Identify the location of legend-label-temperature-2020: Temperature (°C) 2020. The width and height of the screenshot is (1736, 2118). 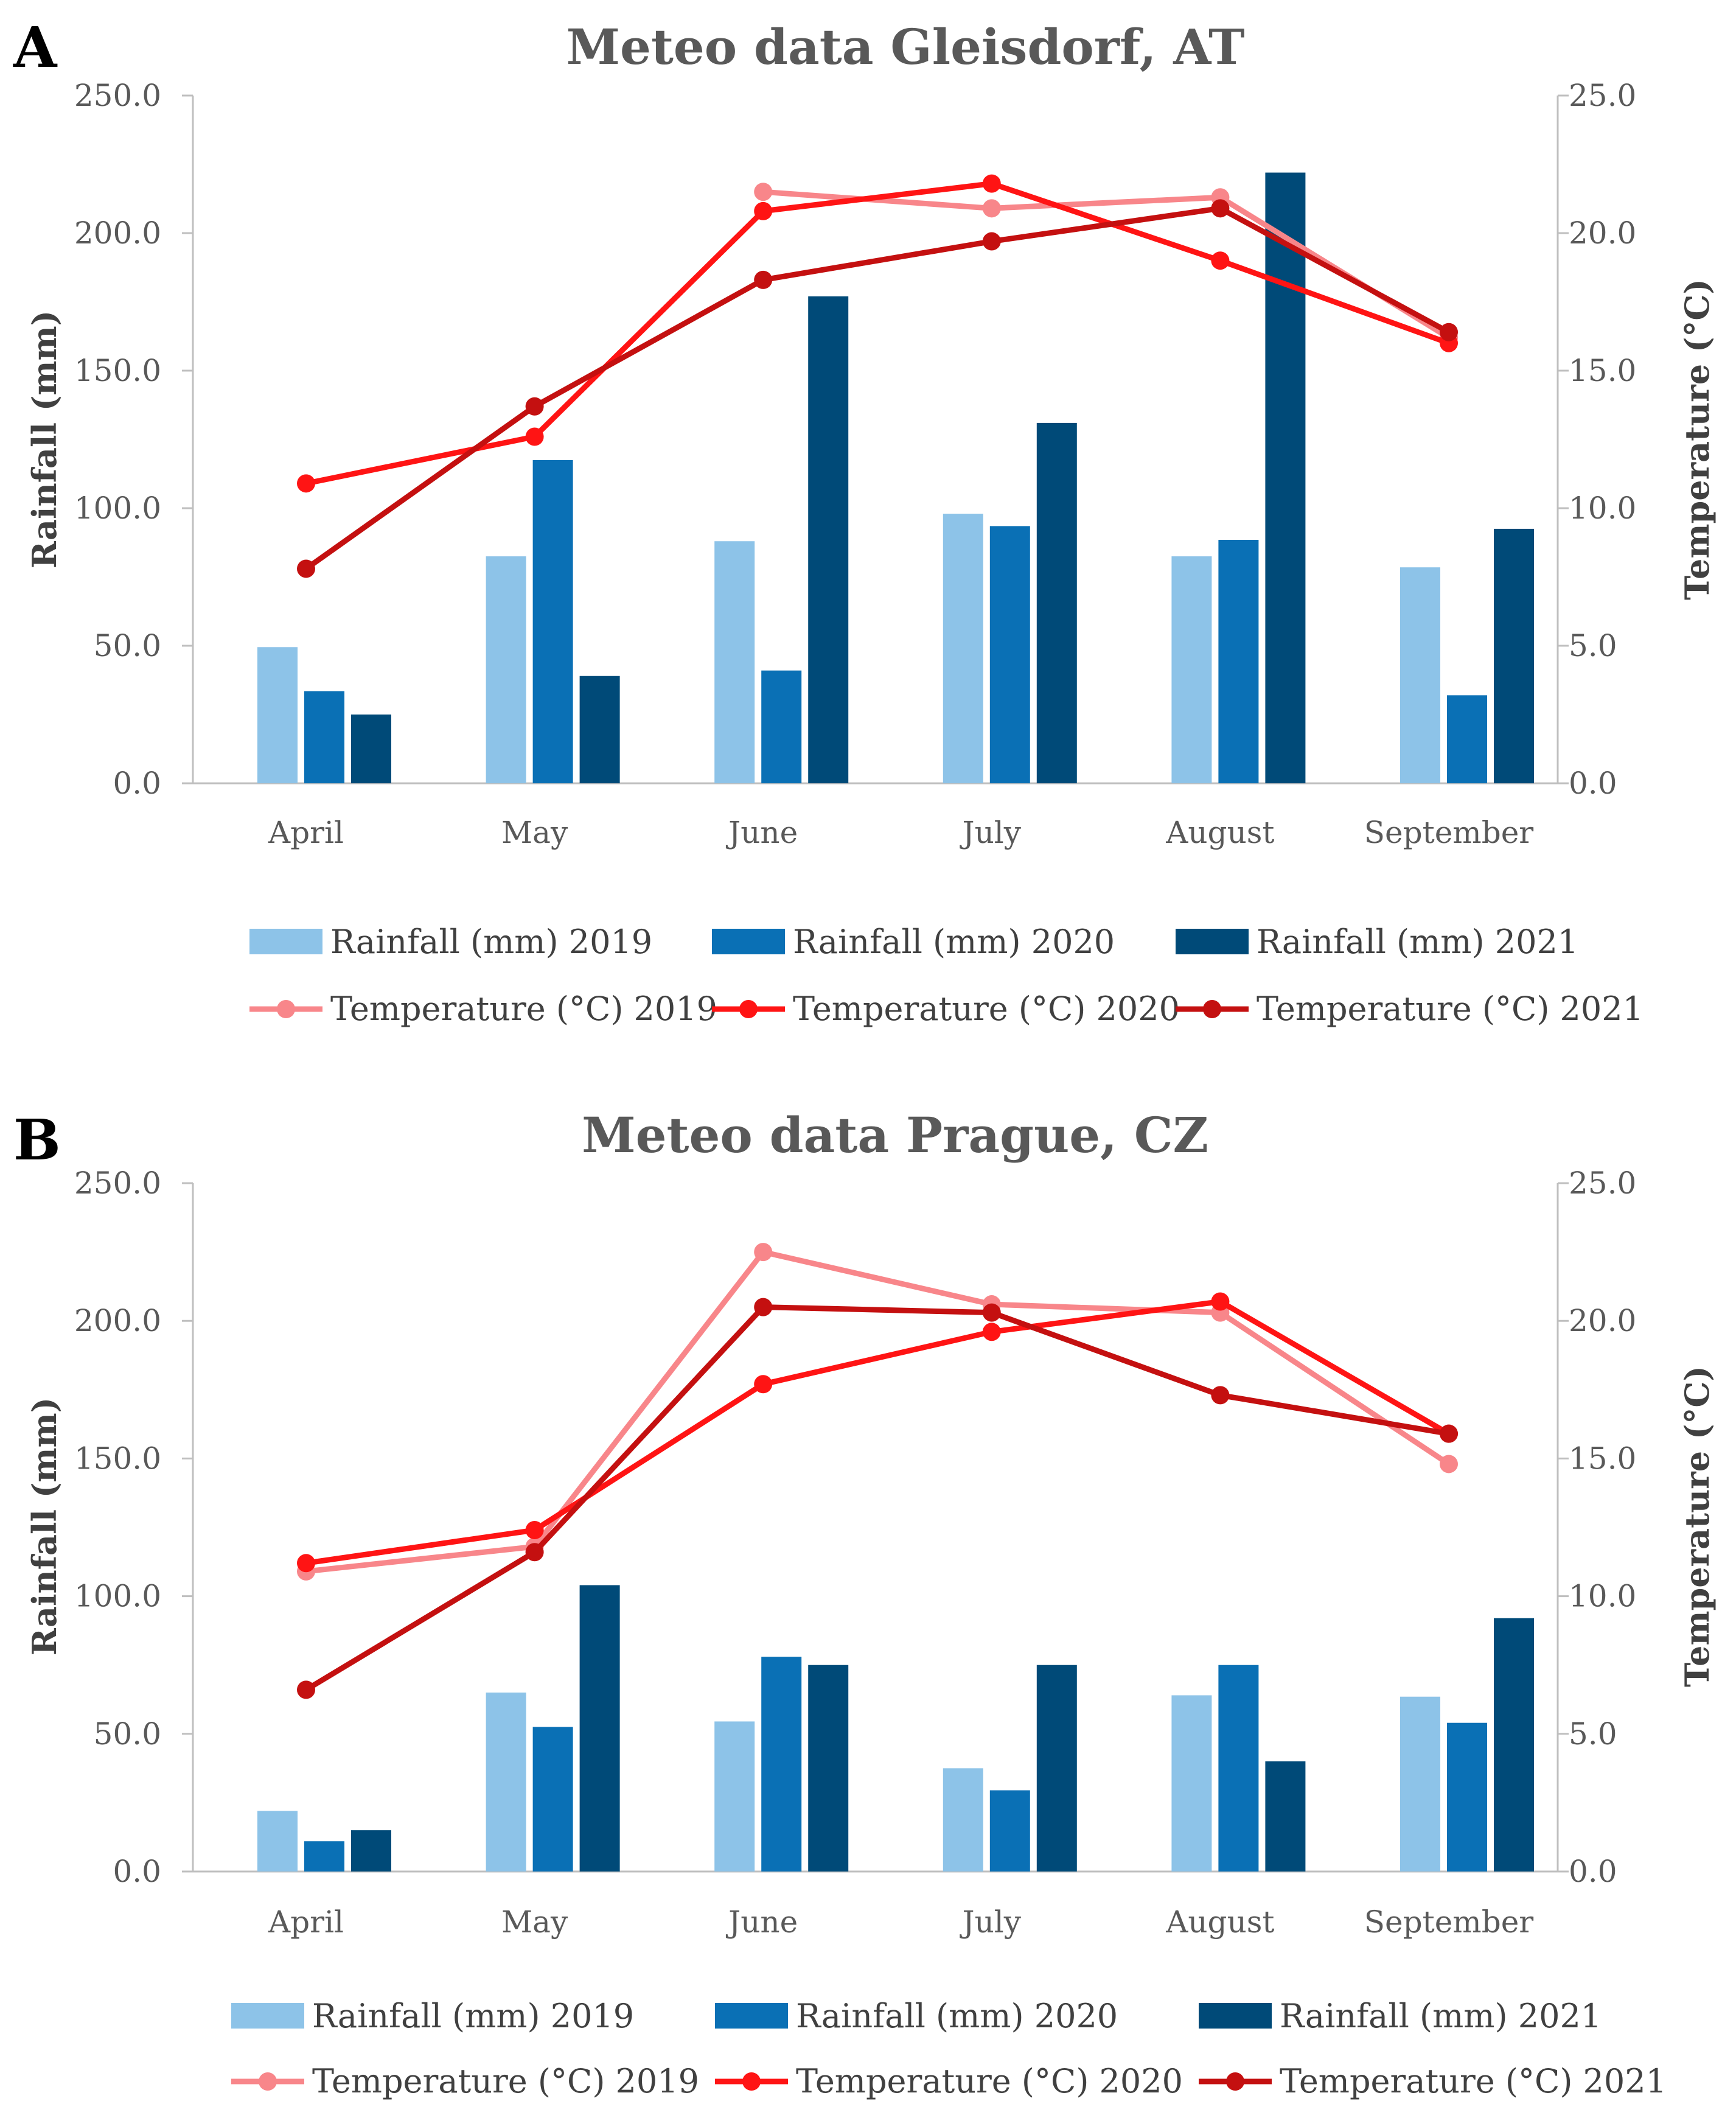
(989, 2081).